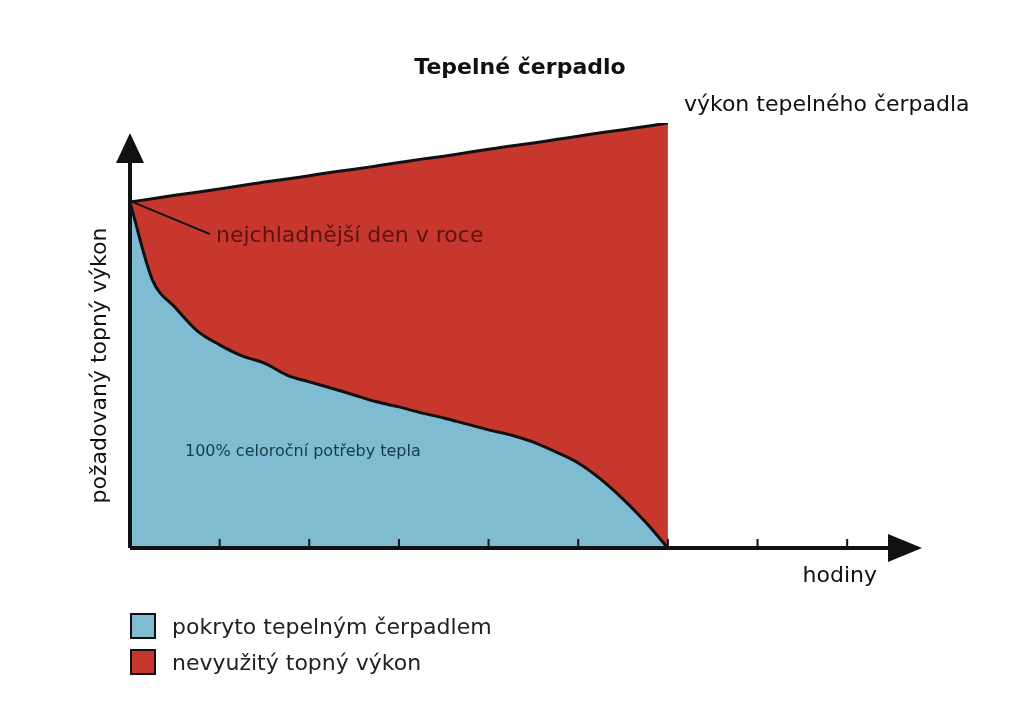 The image size is (1024, 709). What do you see at coordinates (826, 103) in the screenshot?
I see `text: výkon tepelného čerpadla` at bounding box center [826, 103].